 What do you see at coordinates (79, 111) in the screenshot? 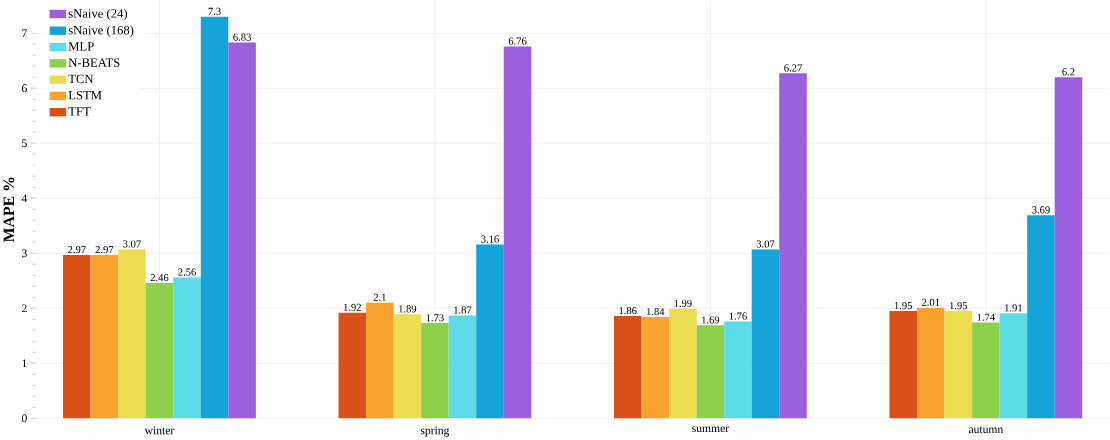
I see `legend-label: TFT` at bounding box center [79, 111].